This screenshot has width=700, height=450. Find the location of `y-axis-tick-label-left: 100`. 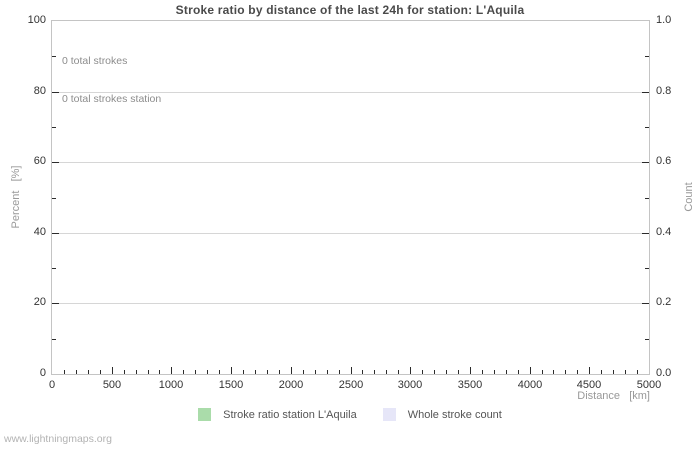

y-axis-tick-label-left: 100 is located at coordinates (36, 20).